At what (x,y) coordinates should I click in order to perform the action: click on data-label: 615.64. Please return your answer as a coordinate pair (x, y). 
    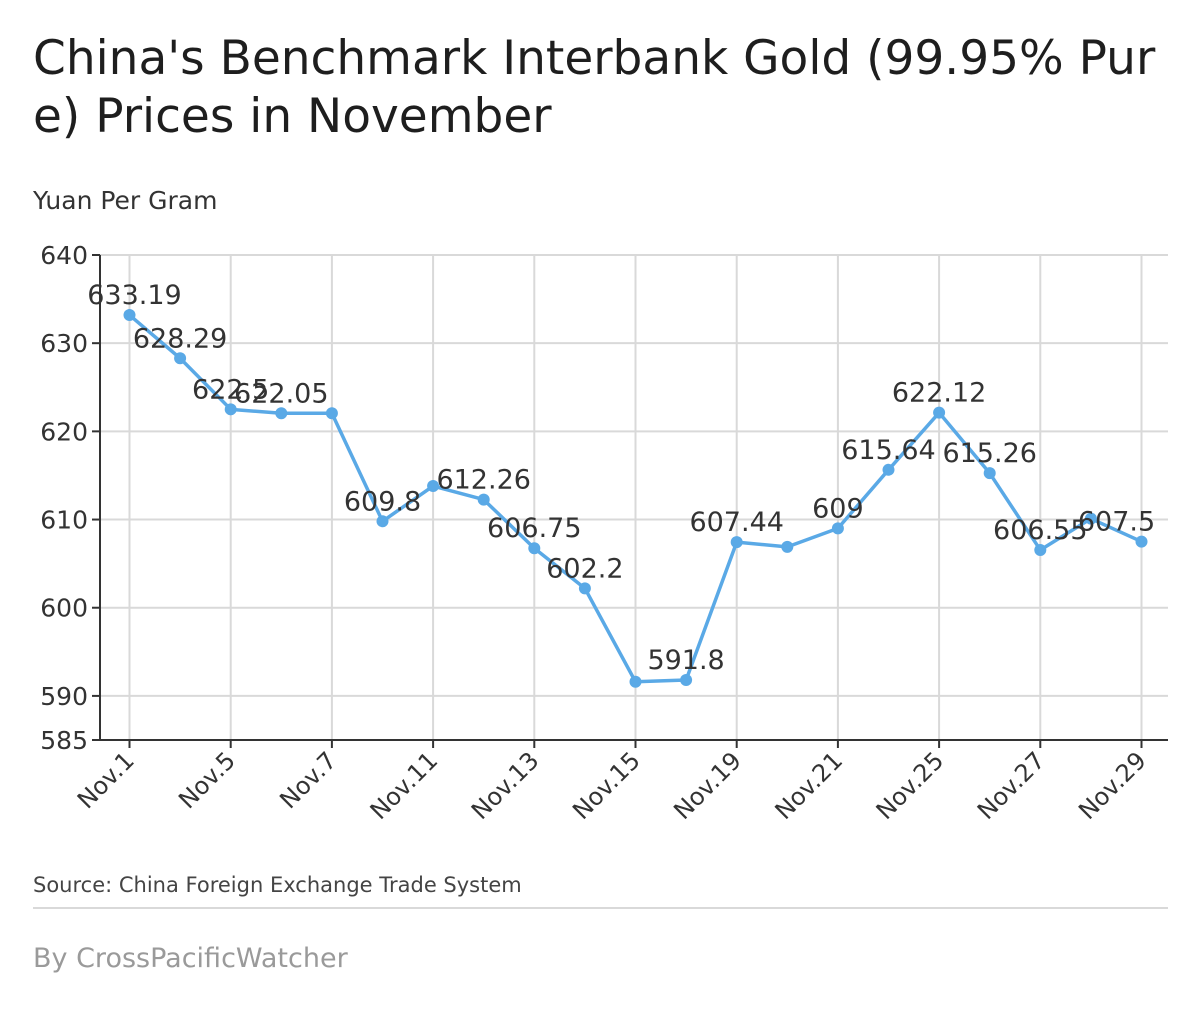
    Looking at the image, I should click on (888, 450).